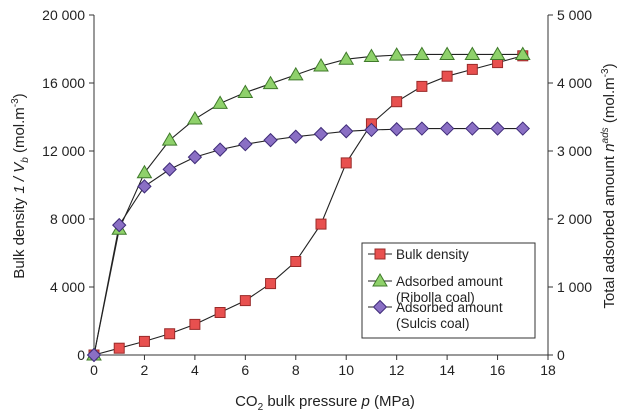  I want to click on y-right-tick-label: 0, so click(561, 355).